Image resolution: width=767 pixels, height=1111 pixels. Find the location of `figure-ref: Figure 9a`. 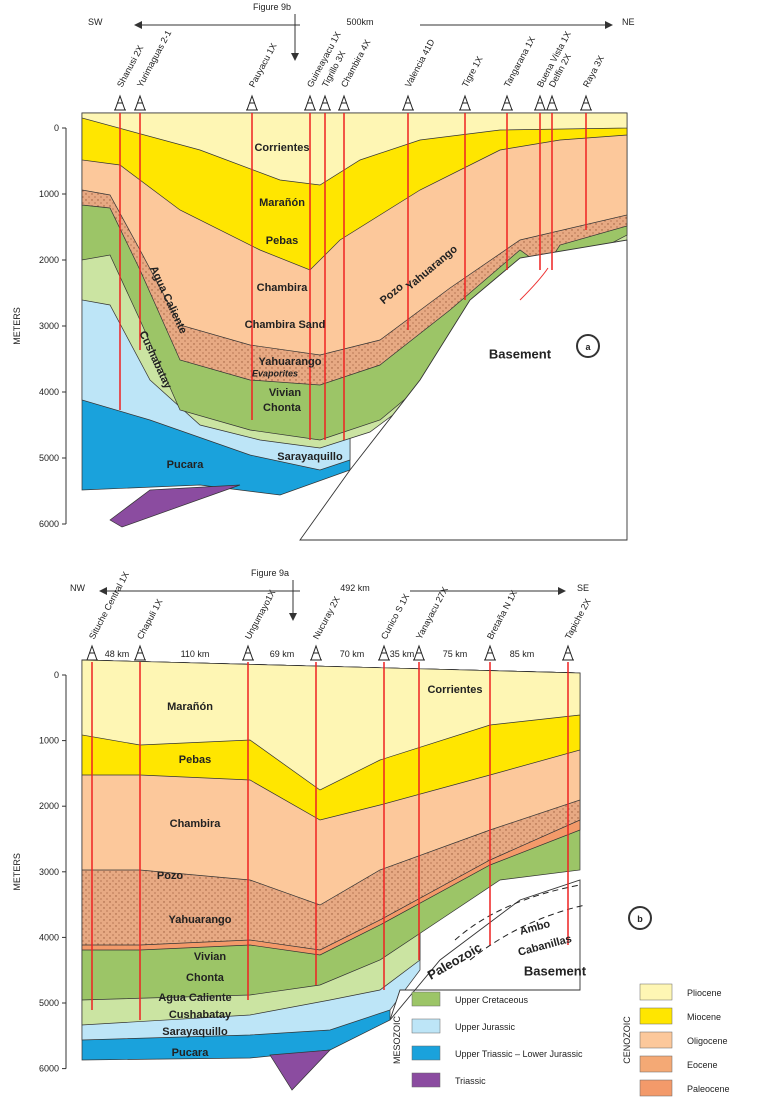

figure-ref: Figure 9a is located at coordinates (270, 573).